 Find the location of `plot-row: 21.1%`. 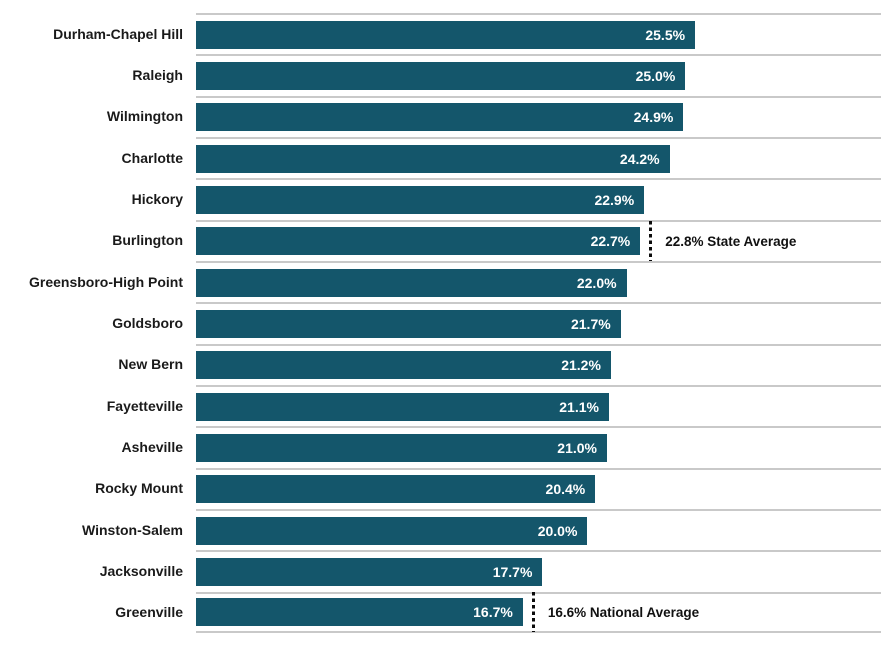

plot-row: 21.1% is located at coordinates (538, 405).